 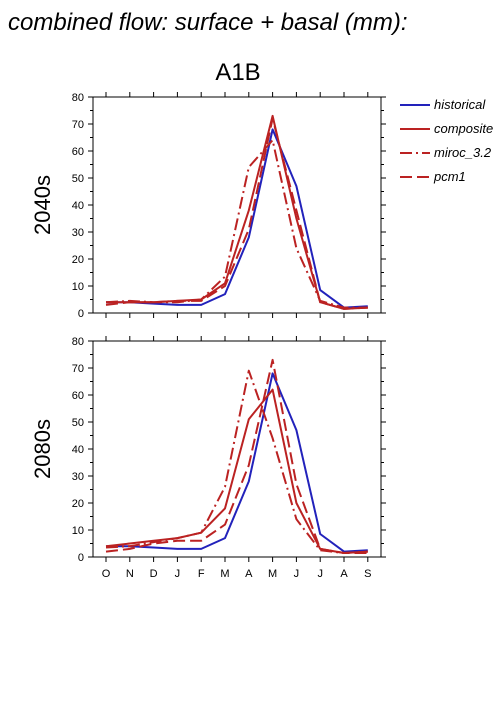 I want to click on x-tick-label: S, so click(x=367, y=574).